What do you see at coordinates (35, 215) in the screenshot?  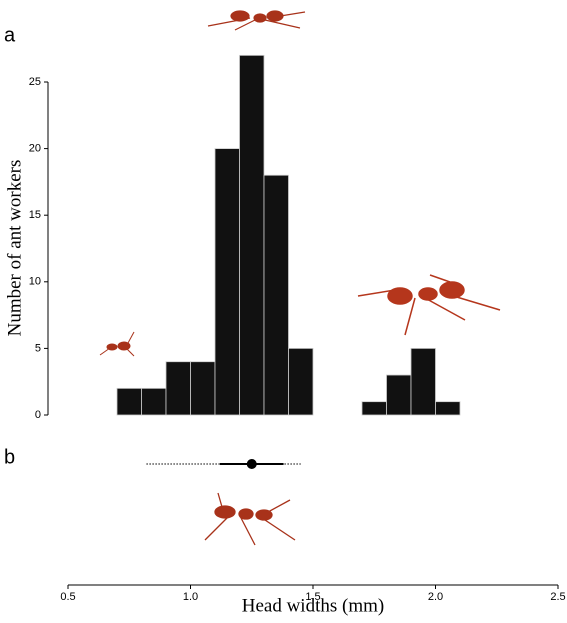 I see `y-tick-label: 15` at bounding box center [35, 215].